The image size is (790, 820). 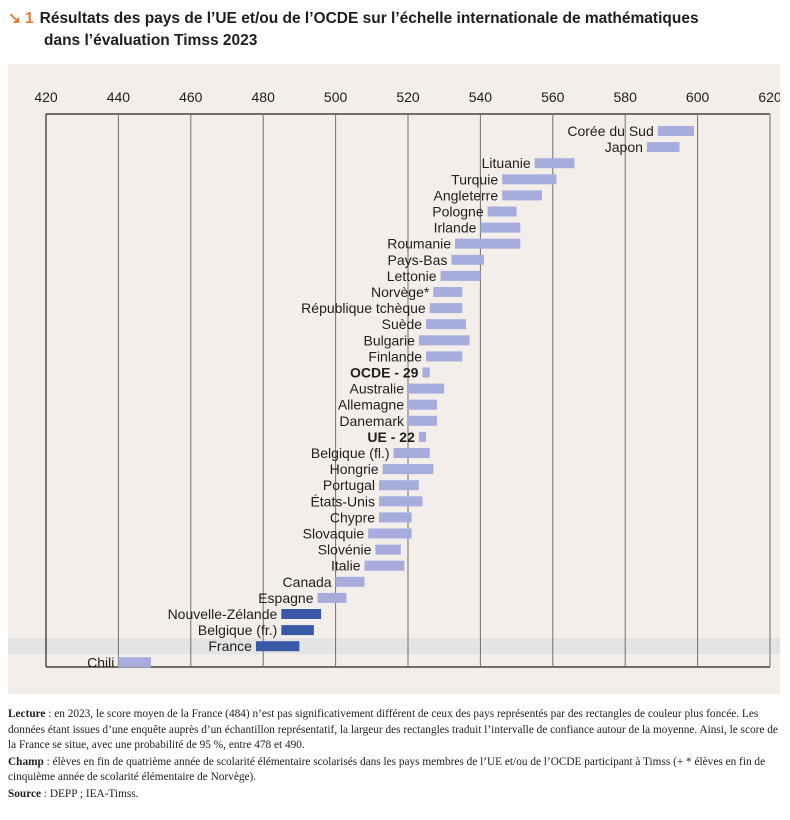 I want to click on x-tick-label: 420, so click(x=46, y=97).